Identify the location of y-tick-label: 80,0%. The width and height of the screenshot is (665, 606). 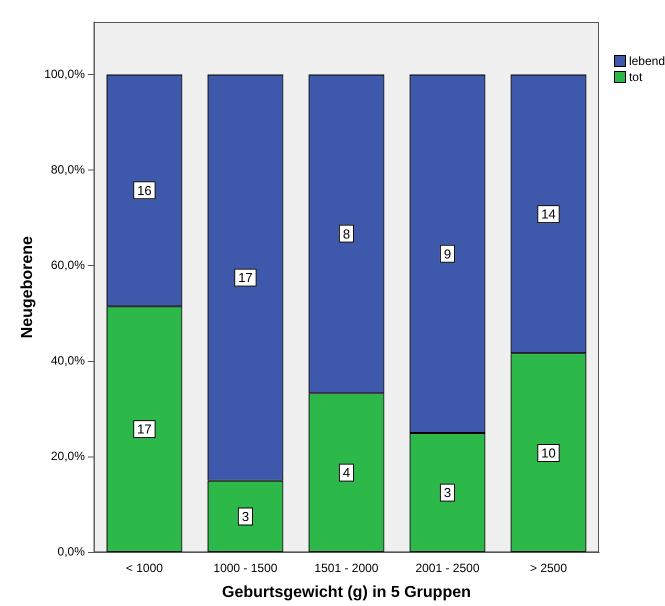
(68, 169).